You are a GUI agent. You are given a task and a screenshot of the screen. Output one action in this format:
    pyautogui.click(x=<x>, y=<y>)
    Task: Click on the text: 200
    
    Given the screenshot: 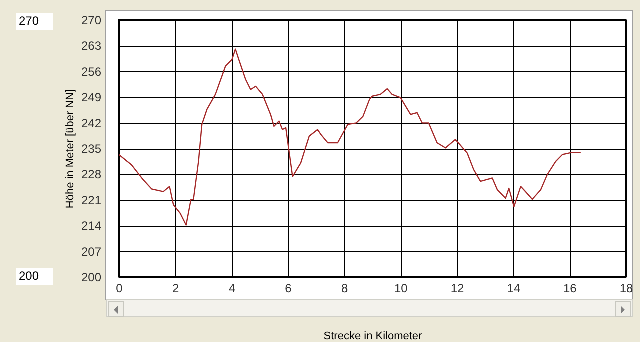 What is the action you would take?
    pyautogui.click(x=34, y=276)
    